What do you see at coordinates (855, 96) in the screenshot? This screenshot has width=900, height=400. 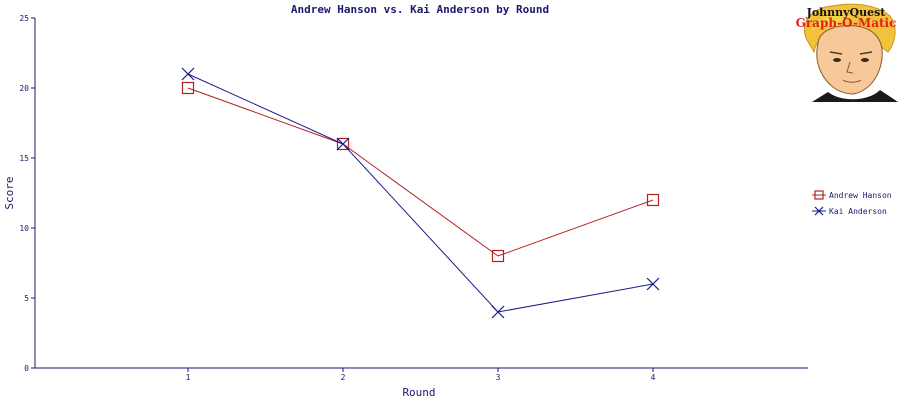 I see `shirt-collar` at bounding box center [855, 96].